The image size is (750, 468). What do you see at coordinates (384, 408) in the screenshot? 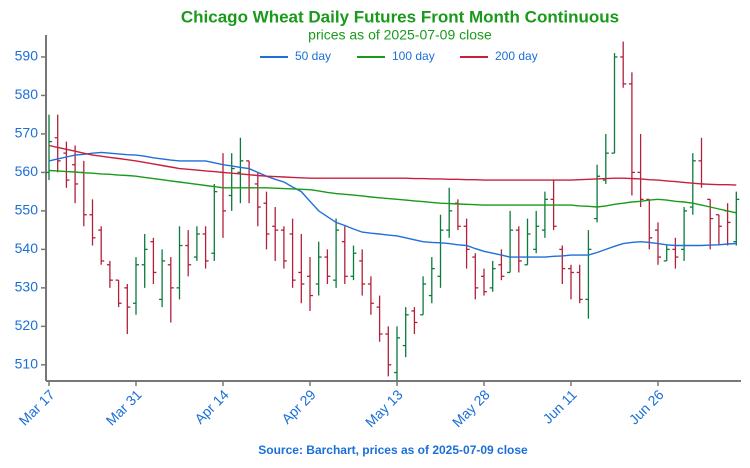
I see `x-tick-label: May 13` at bounding box center [384, 408].